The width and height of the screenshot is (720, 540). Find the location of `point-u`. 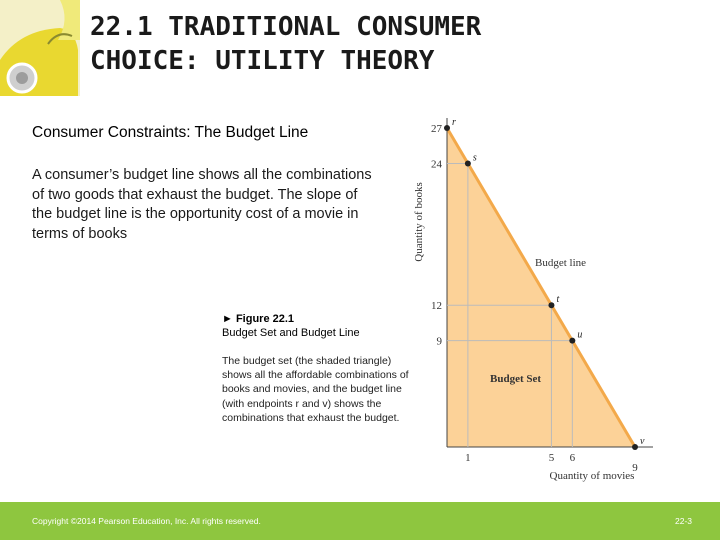

point-u is located at coordinates (572, 340).